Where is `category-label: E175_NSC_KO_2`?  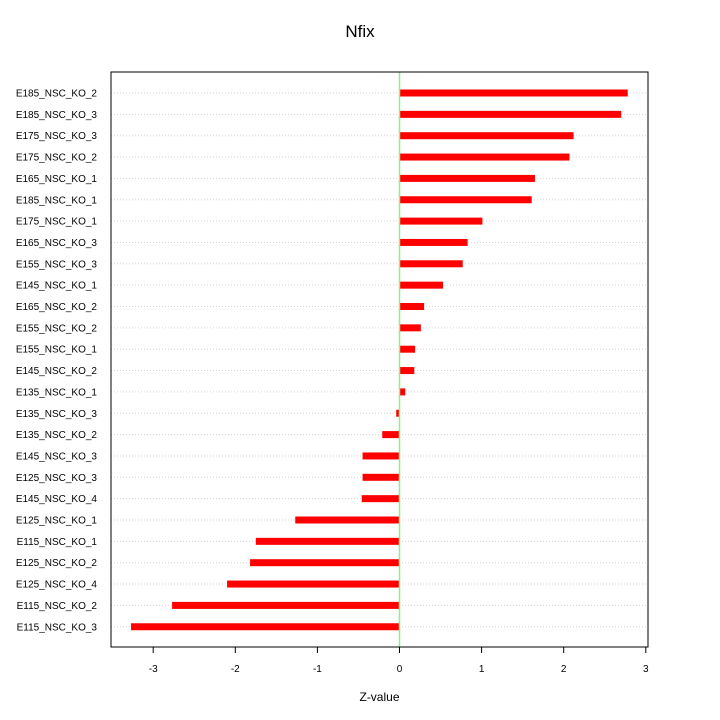 category-label: E175_NSC_KO_2 is located at coordinates (57, 158).